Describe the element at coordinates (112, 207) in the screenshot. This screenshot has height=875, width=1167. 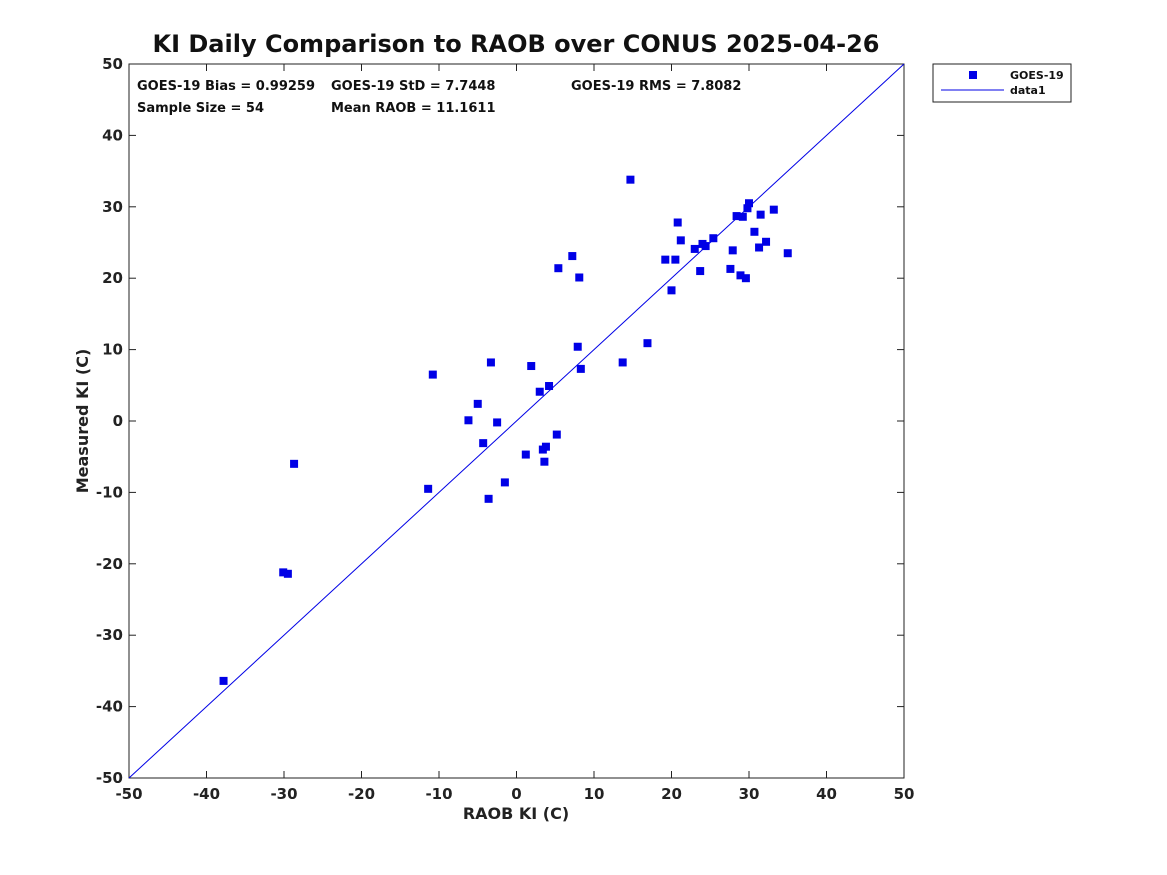
I see `y-tick-label: 30` at that location.